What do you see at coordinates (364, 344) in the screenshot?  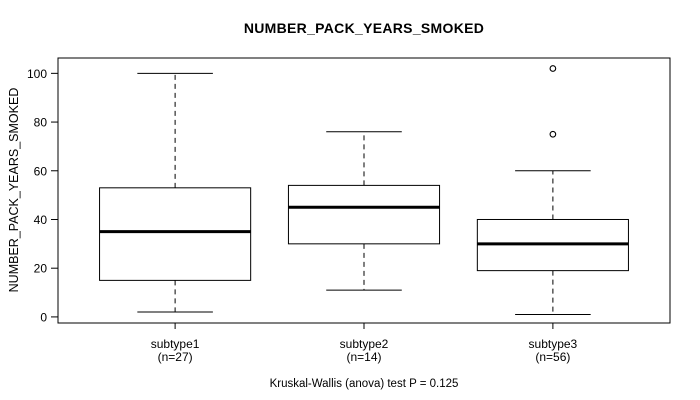 I see `x-group-label: subtype2` at bounding box center [364, 344].